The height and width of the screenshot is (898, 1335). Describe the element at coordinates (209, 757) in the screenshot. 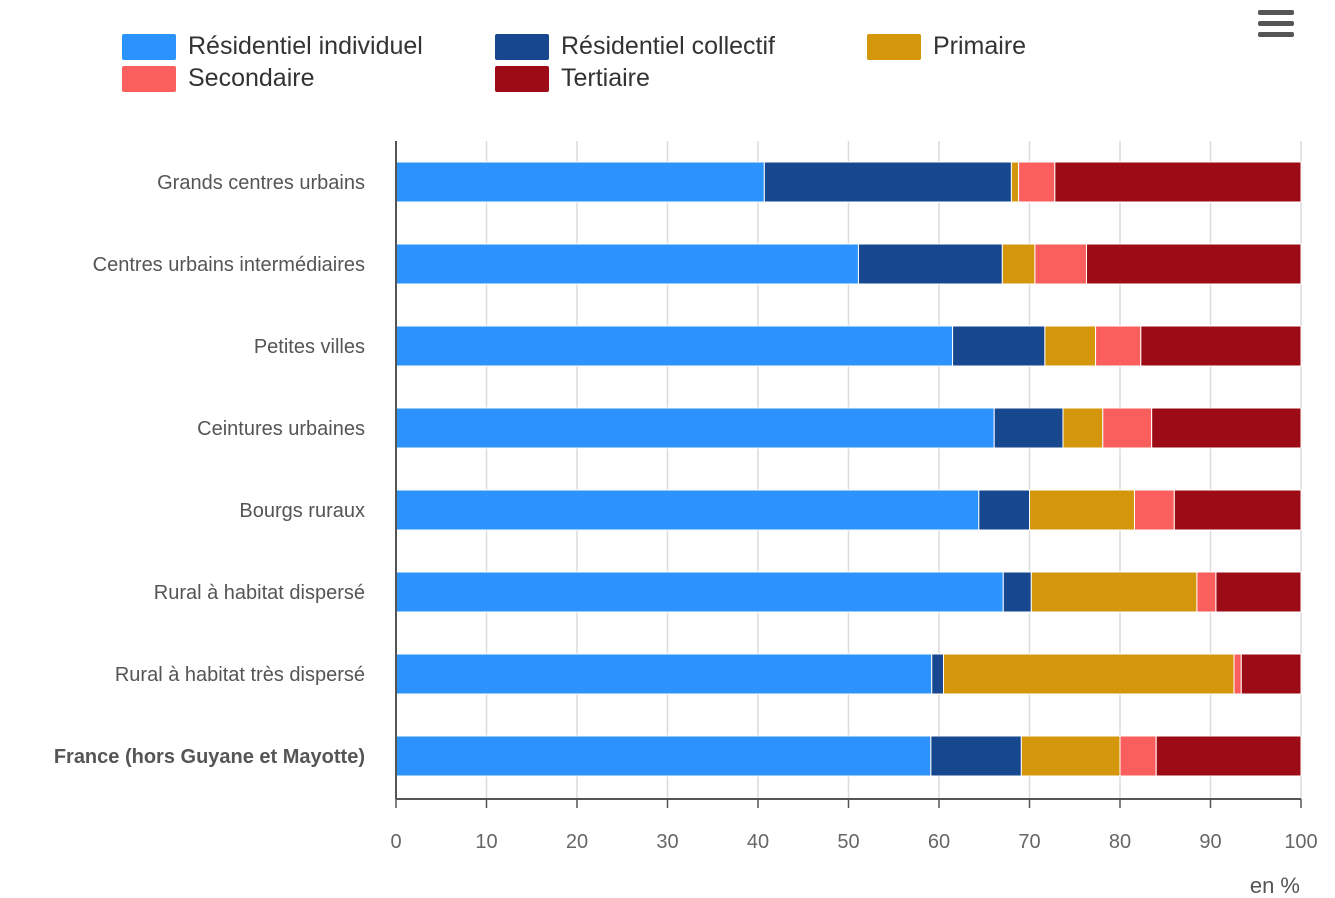

I see `category-label: France (hors Guyane et Mayotte)` at that location.